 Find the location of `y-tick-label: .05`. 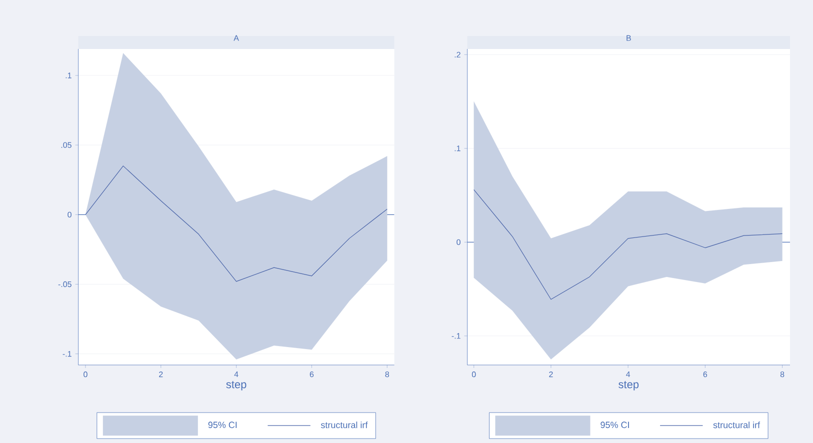

y-tick-label: .05 is located at coordinates (66, 145).